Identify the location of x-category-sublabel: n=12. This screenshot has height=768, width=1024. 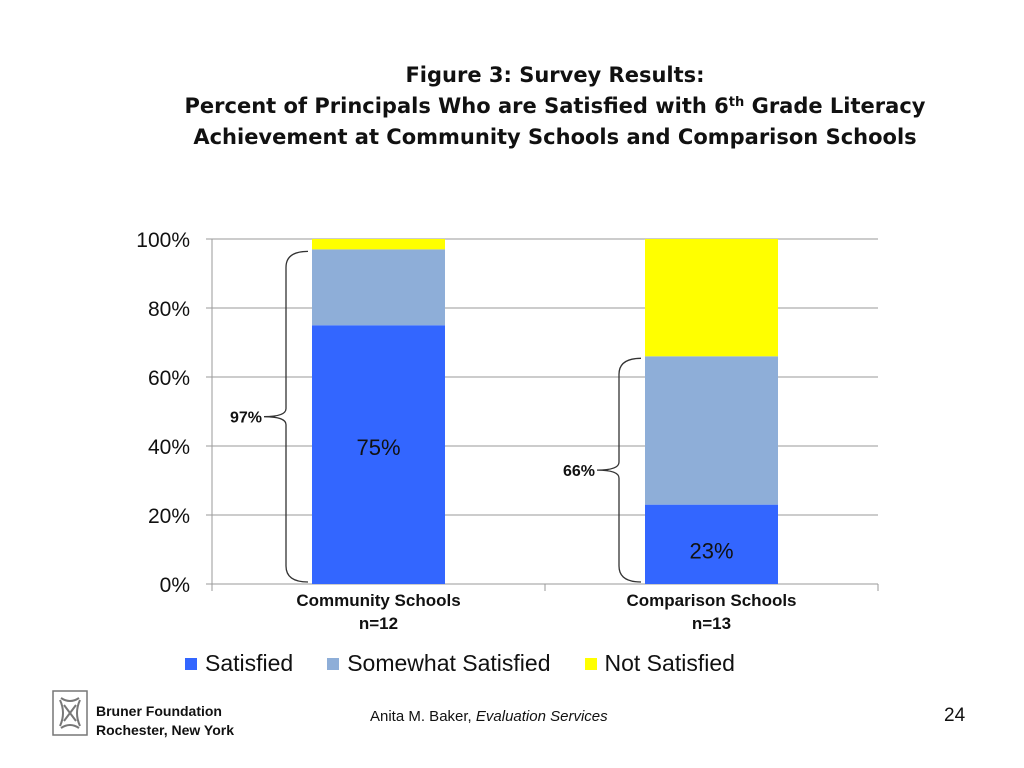
(378, 623).